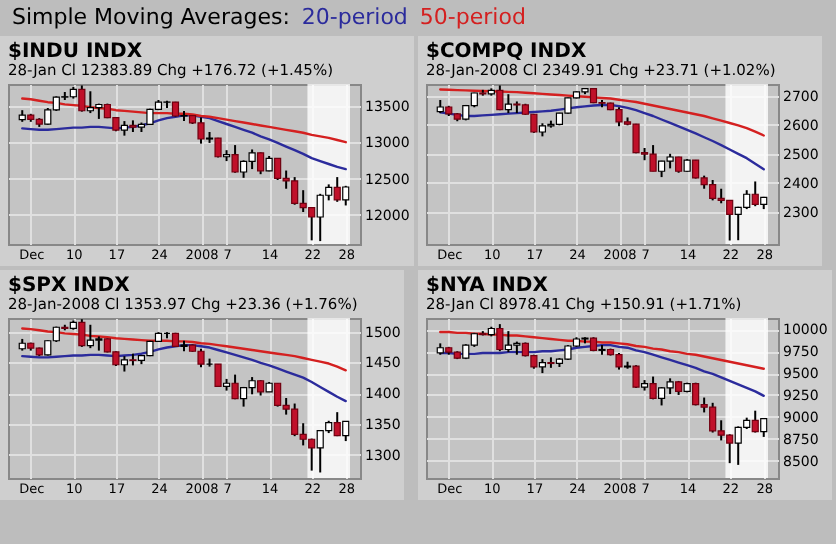 The width and height of the screenshot is (836, 544). I want to click on chart-title: $NYA INDX, so click(487, 286).